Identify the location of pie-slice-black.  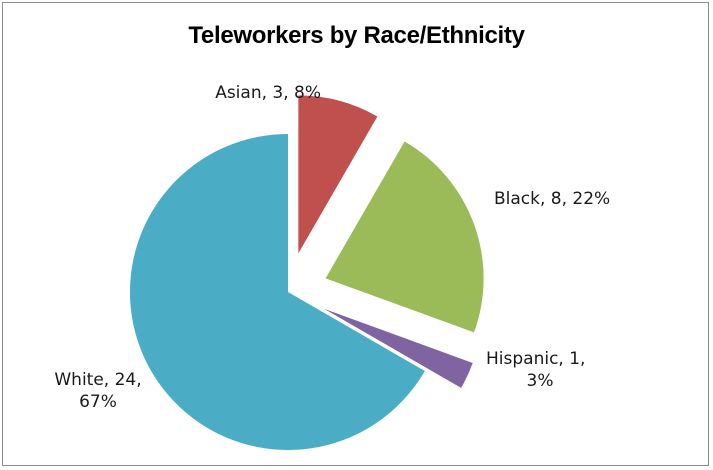
(404, 237).